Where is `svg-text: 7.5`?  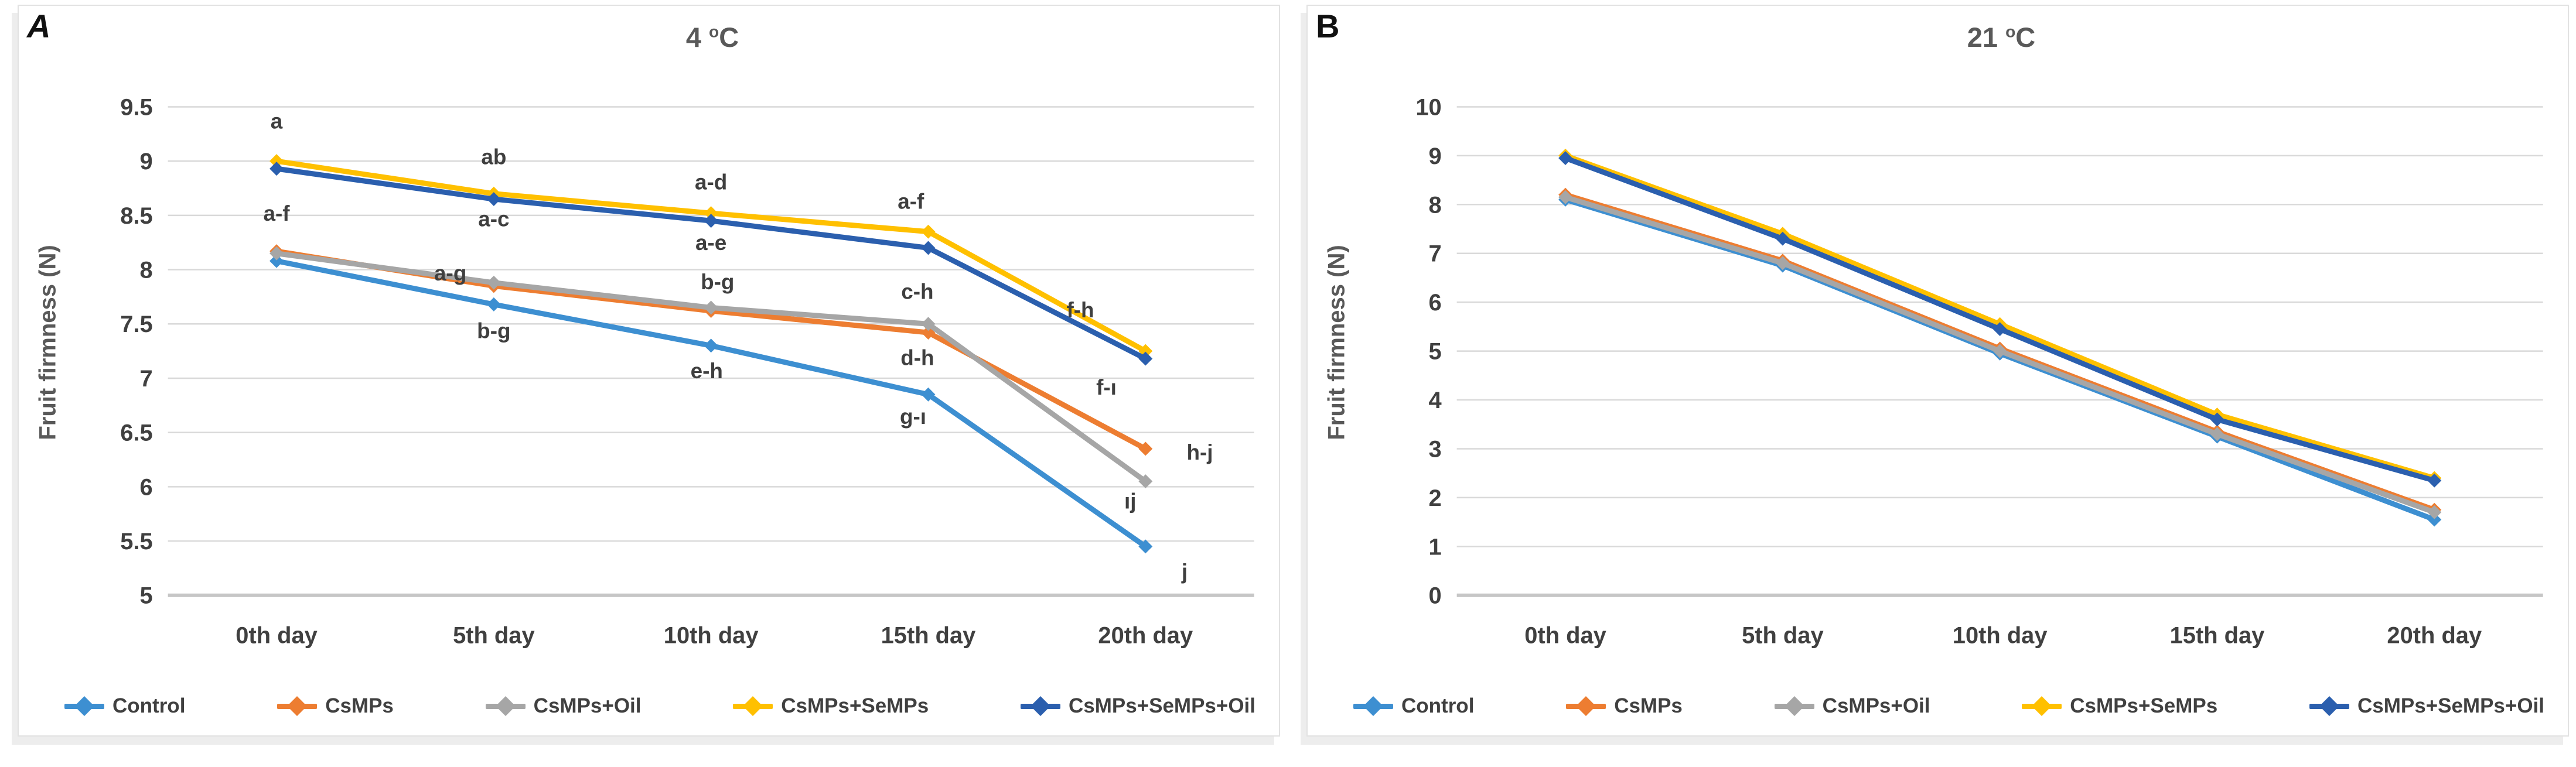 svg-text: 7.5 is located at coordinates (136, 324).